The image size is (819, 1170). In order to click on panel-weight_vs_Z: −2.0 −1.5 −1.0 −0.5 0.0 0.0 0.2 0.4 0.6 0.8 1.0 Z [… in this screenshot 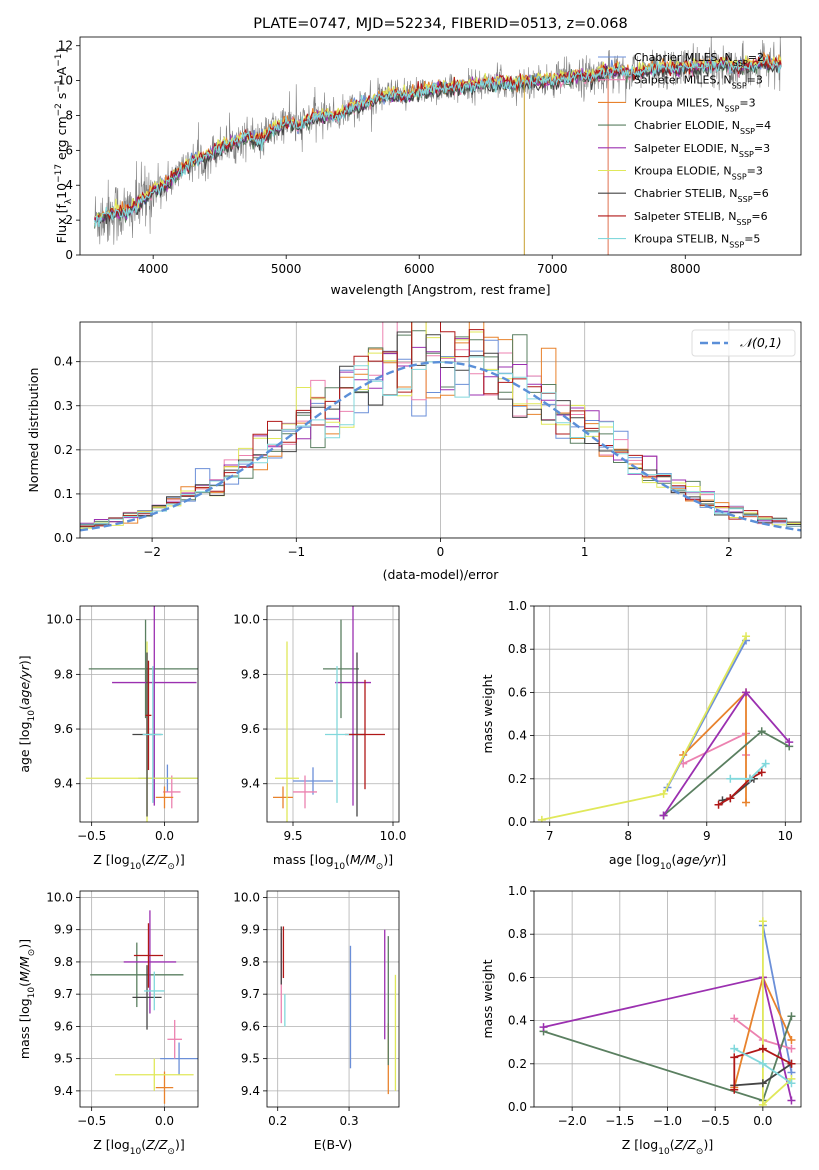, I will do `click(641, 1020)`.